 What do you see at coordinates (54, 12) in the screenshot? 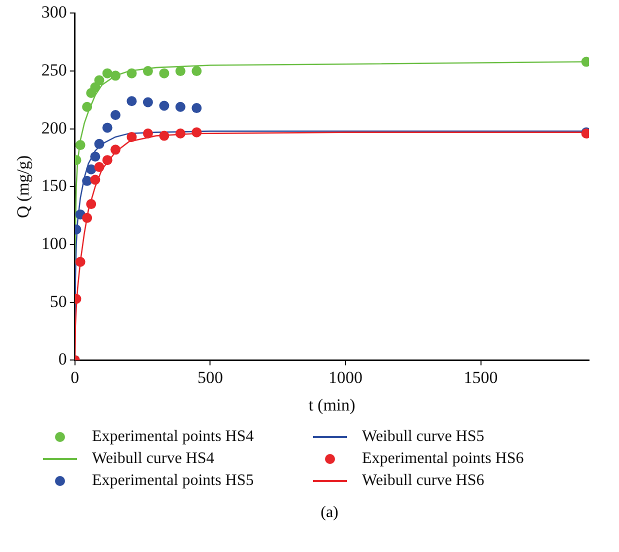
I see `y-tick-label: 300` at bounding box center [54, 12].